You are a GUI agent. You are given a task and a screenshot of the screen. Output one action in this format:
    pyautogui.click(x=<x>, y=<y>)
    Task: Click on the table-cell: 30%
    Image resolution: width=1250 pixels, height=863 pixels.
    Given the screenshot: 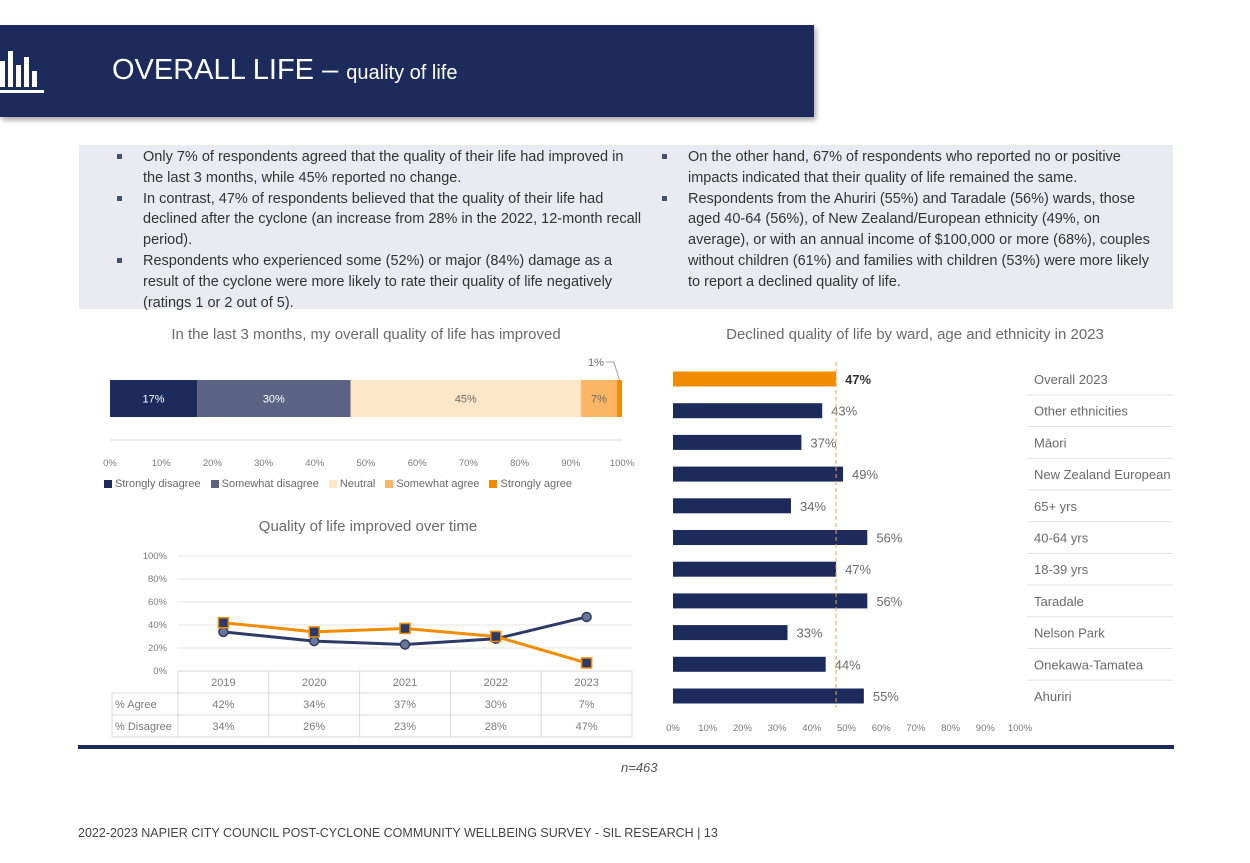 What is the action you would take?
    pyautogui.click(x=496, y=705)
    